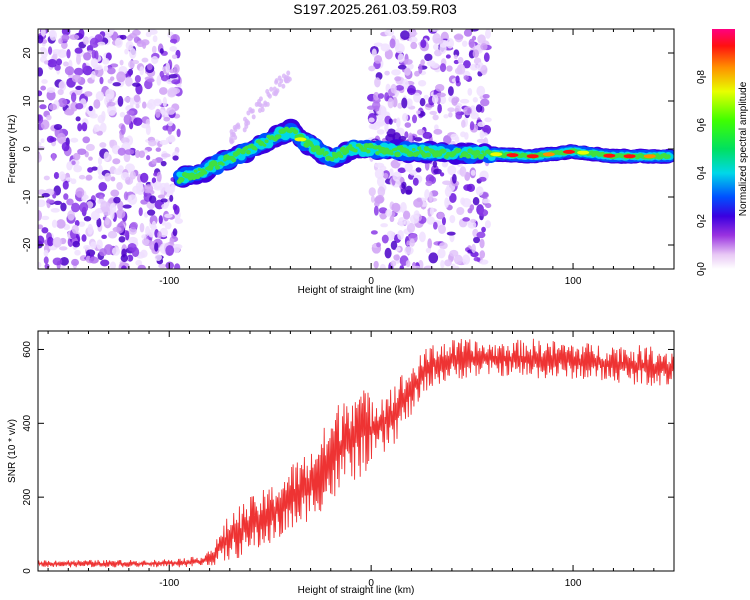  Describe the element at coordinates (27, 101) in the screenshot. I see `spectrogram-ytick-label: 10` at that location.